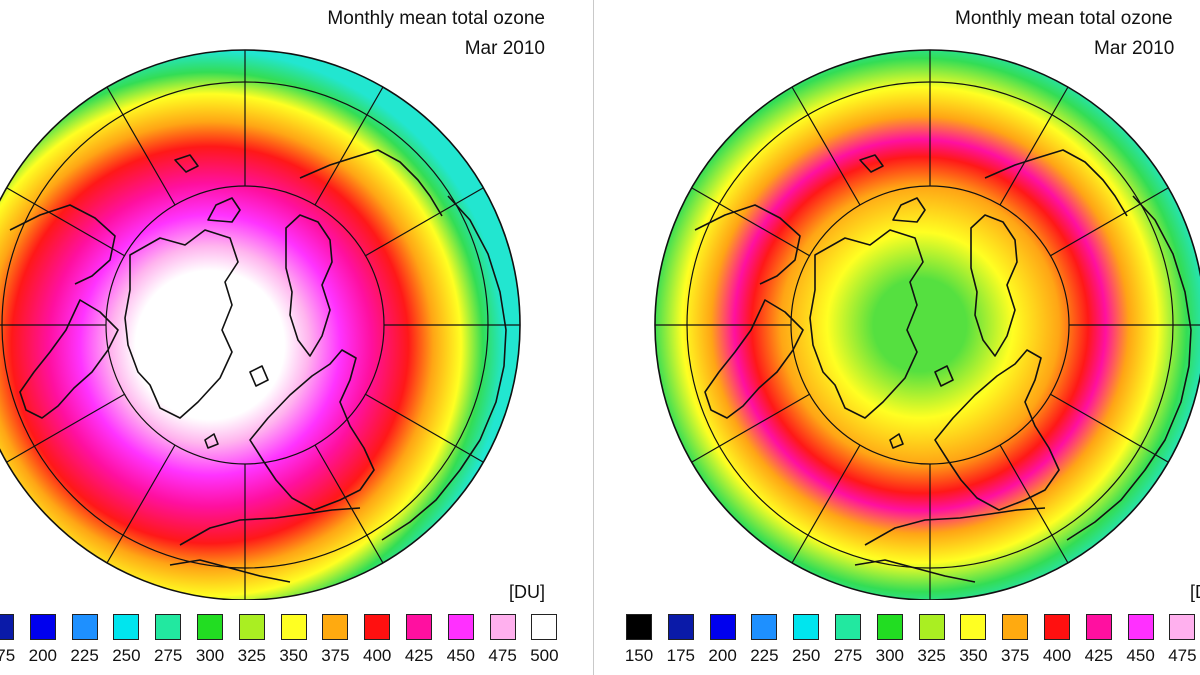 Image resolution: width=1200 pixels, height=675 pixels. Describe the element at coordinates (593, 337) in the screenshot. I see `panel-divider` at that location.